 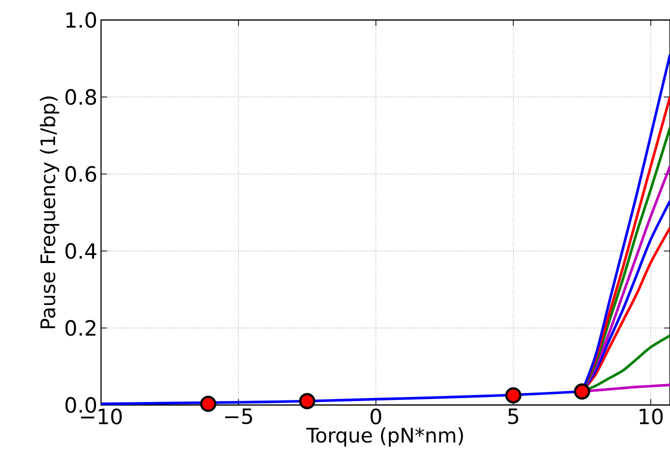 What do you see at coordinates (81, 20) in the screenshot?
I see `y-tick-label: 1.0` at bounding box center [81, 20].